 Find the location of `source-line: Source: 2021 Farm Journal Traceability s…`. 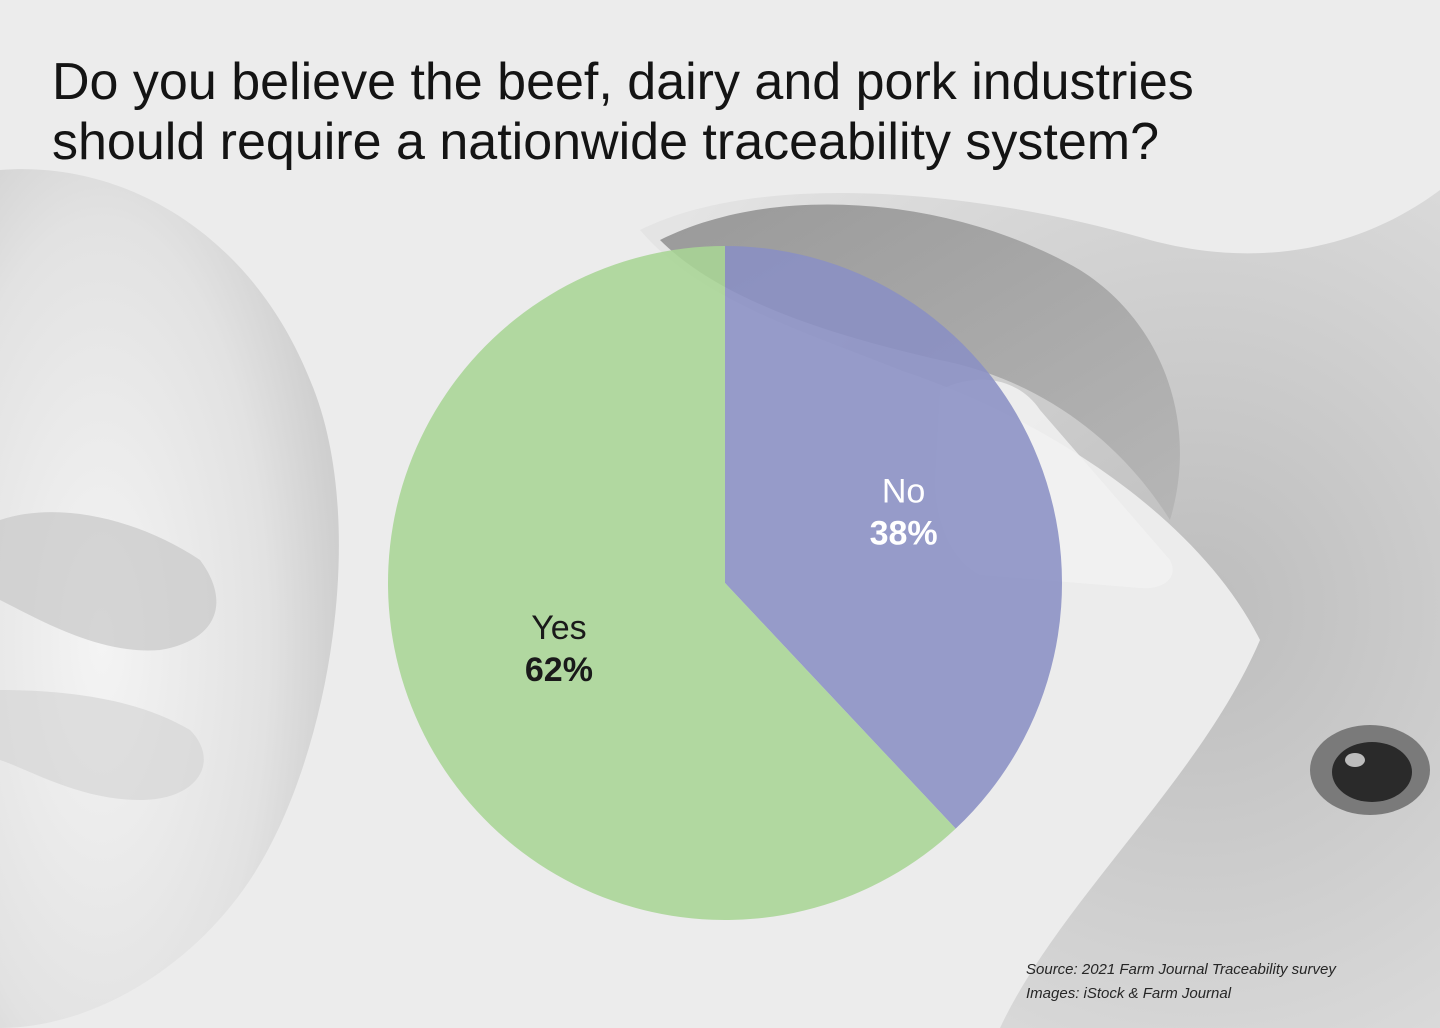

source-line: Source: 2021 Farm Journal Traceability s… is located at coordinates (1181, 969).